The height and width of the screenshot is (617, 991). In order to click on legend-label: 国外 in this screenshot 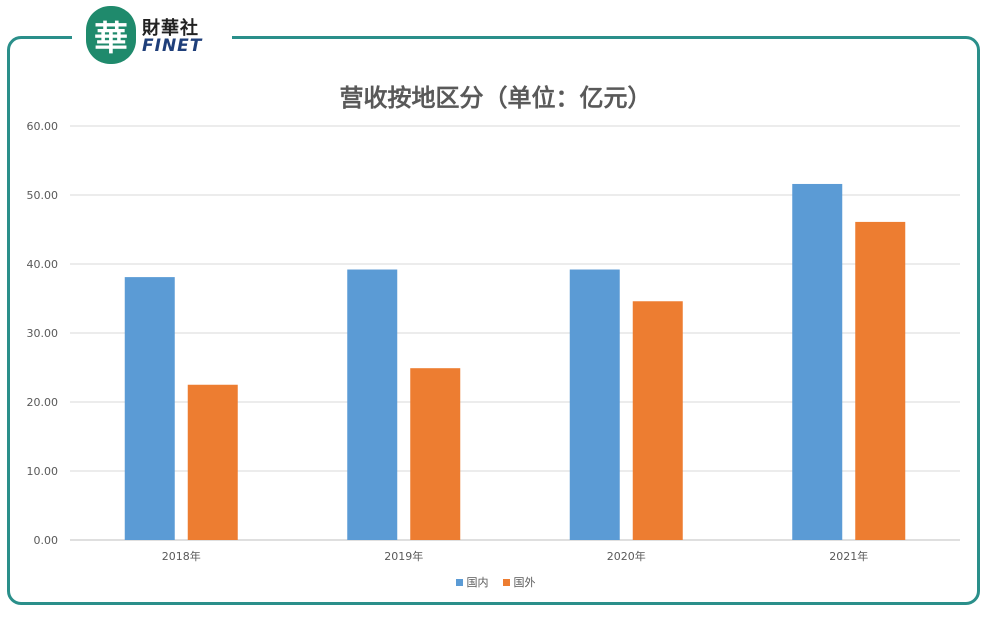, I will do `click(524, 582)`.